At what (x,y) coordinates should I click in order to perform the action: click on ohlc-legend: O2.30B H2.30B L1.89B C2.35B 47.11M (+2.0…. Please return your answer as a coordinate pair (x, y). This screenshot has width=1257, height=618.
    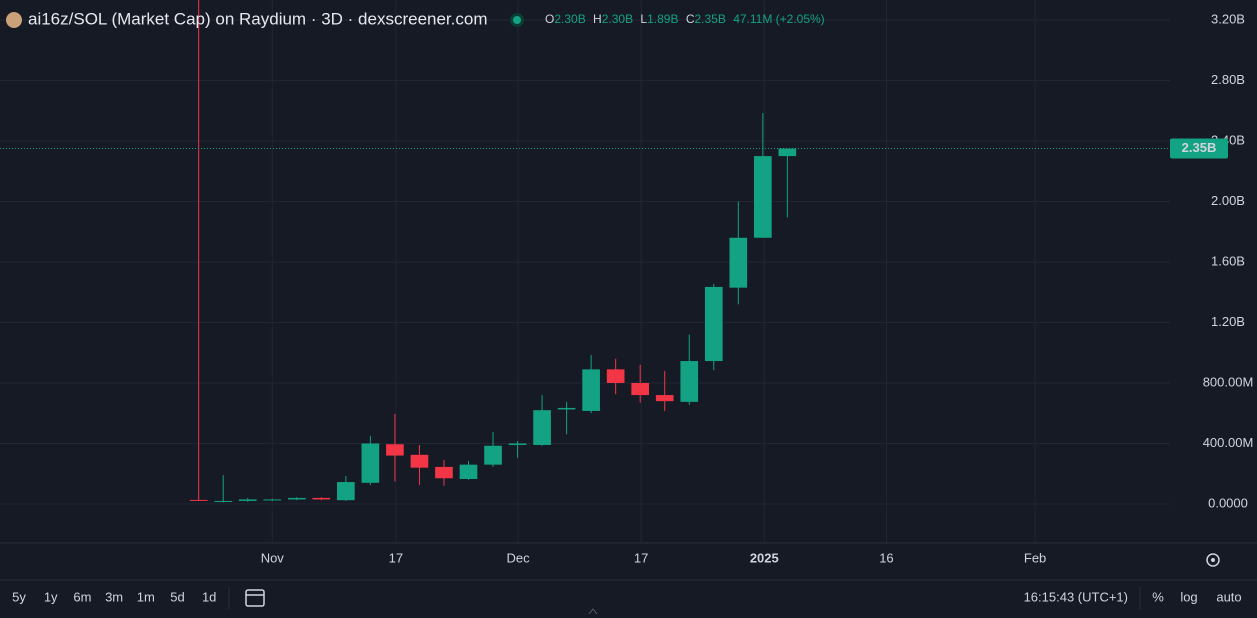
    Looking at the image, I should click on (685, 19).